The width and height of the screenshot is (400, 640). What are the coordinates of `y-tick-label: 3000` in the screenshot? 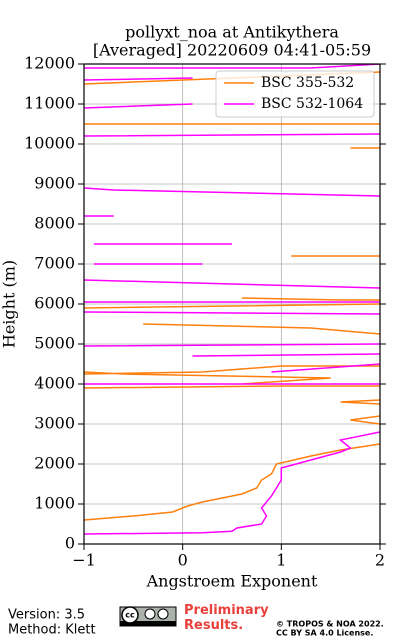 It's located at (54, 423).